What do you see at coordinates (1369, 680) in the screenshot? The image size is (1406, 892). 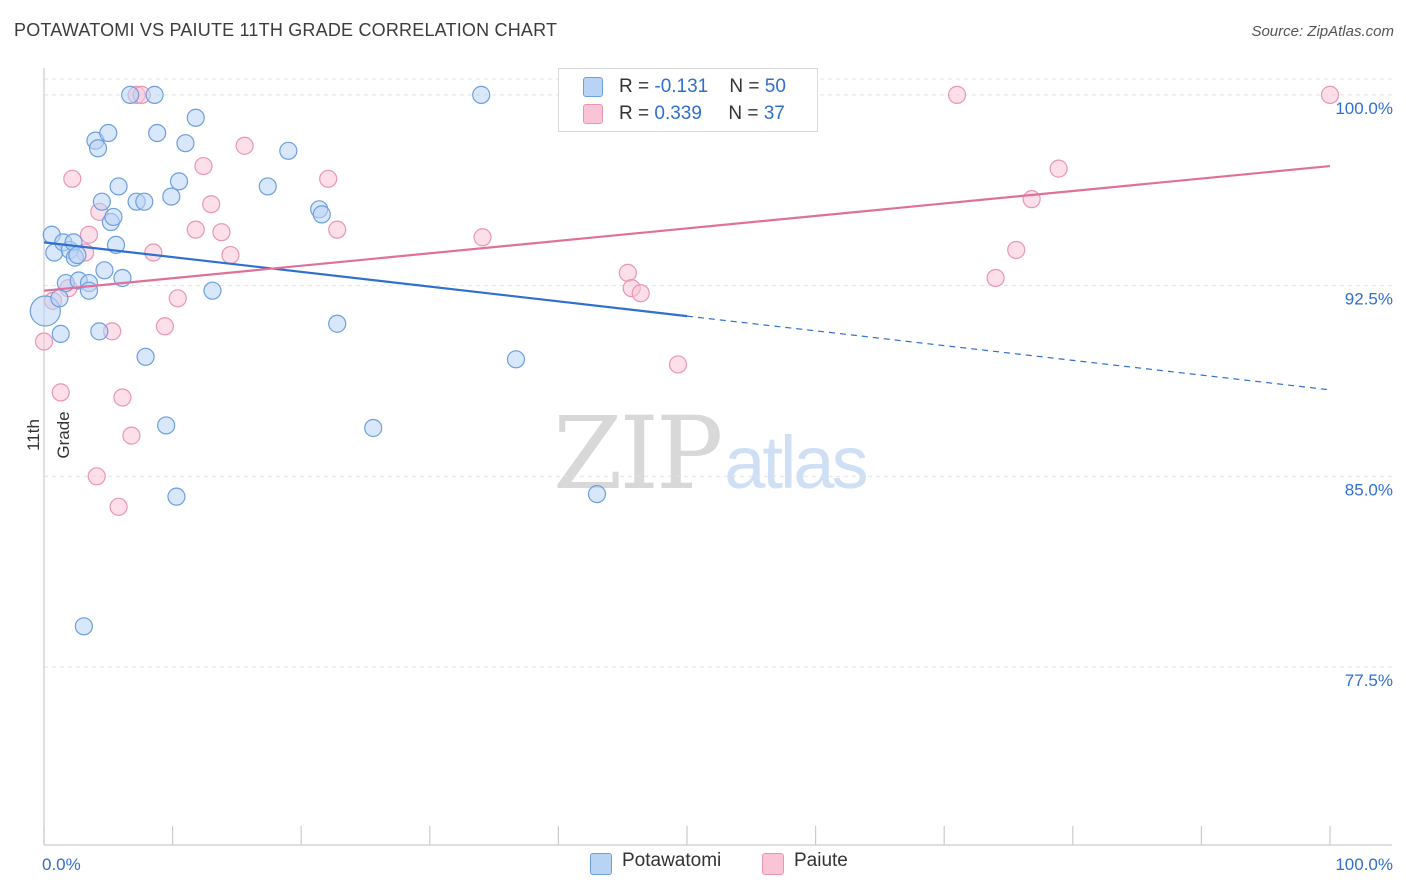 I see `y-tick-label: 77.5%` at bounding box center [1369, 680].